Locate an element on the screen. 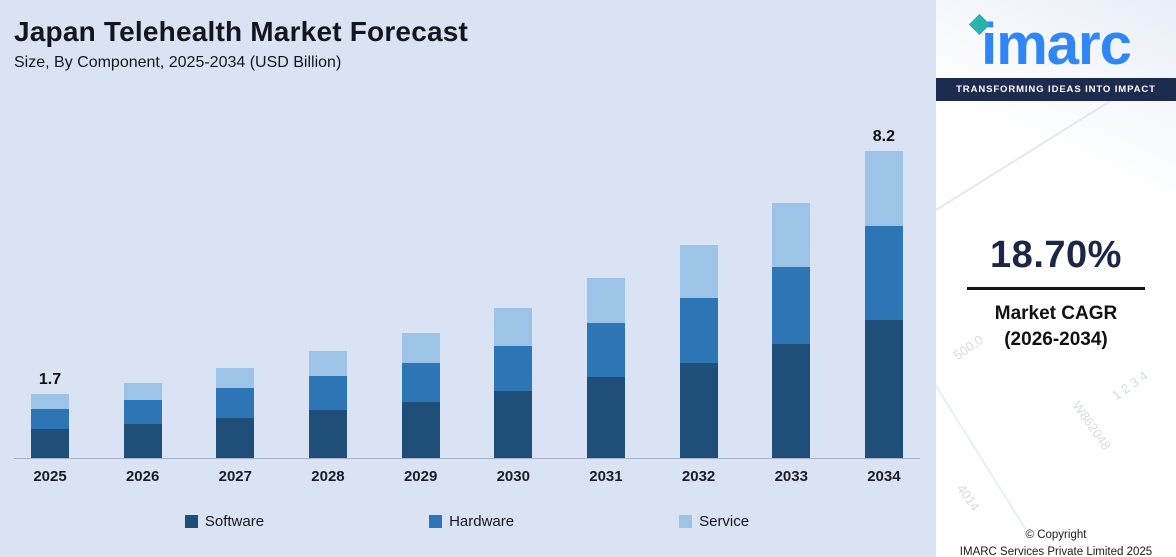 The height and width of the screenshot is (557, 1176). bar-segment-service-2034 is located at coordinates (883, 188).